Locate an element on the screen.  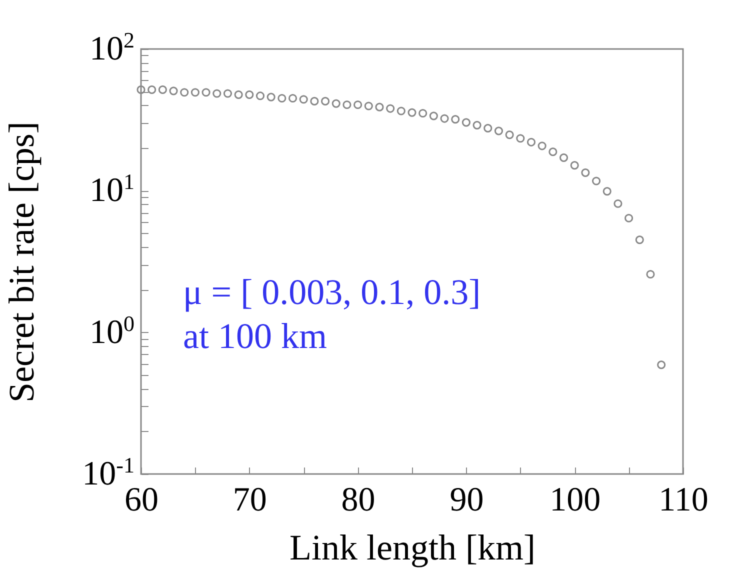
x-tick-label: 70 is located at coordinates (249, 500).